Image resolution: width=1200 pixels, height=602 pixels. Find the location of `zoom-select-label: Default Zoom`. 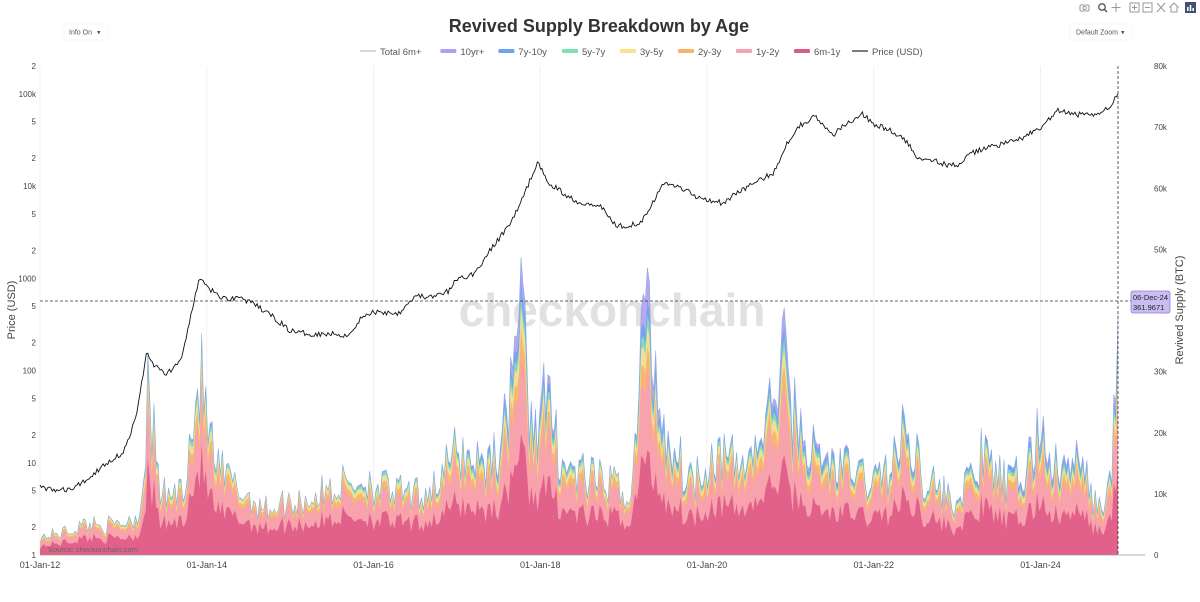

zoom-select-label: Default Zoom is located at coordinates (1097, 33).